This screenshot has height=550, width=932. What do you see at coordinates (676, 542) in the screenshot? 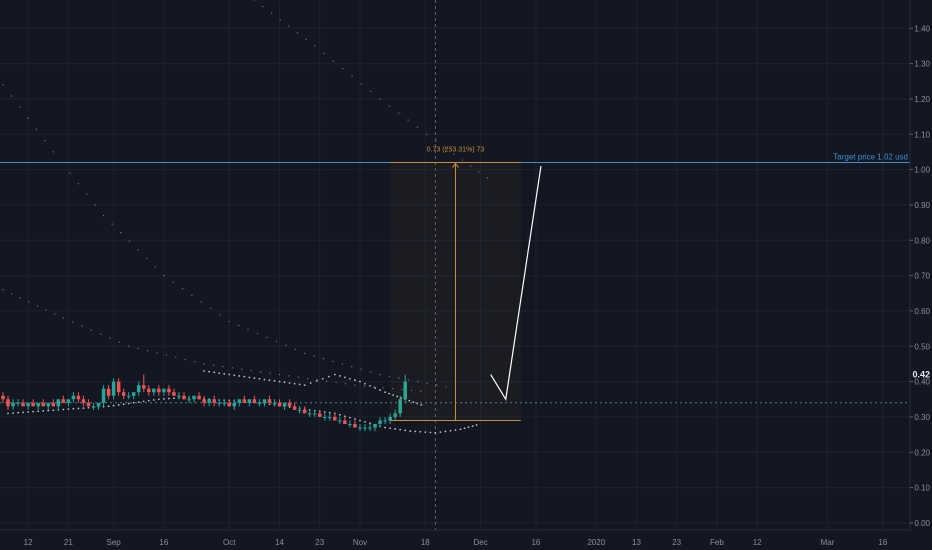
I see `time-tick-label: 23` at bounding box center [676, 542].